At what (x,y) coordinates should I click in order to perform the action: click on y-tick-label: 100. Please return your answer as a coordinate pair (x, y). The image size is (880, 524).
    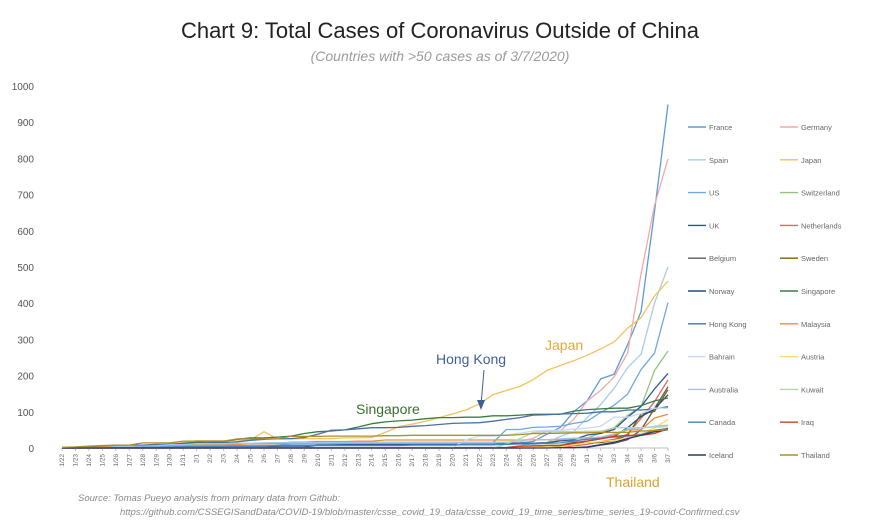
    Looking at the image, I should click on (25, 413).